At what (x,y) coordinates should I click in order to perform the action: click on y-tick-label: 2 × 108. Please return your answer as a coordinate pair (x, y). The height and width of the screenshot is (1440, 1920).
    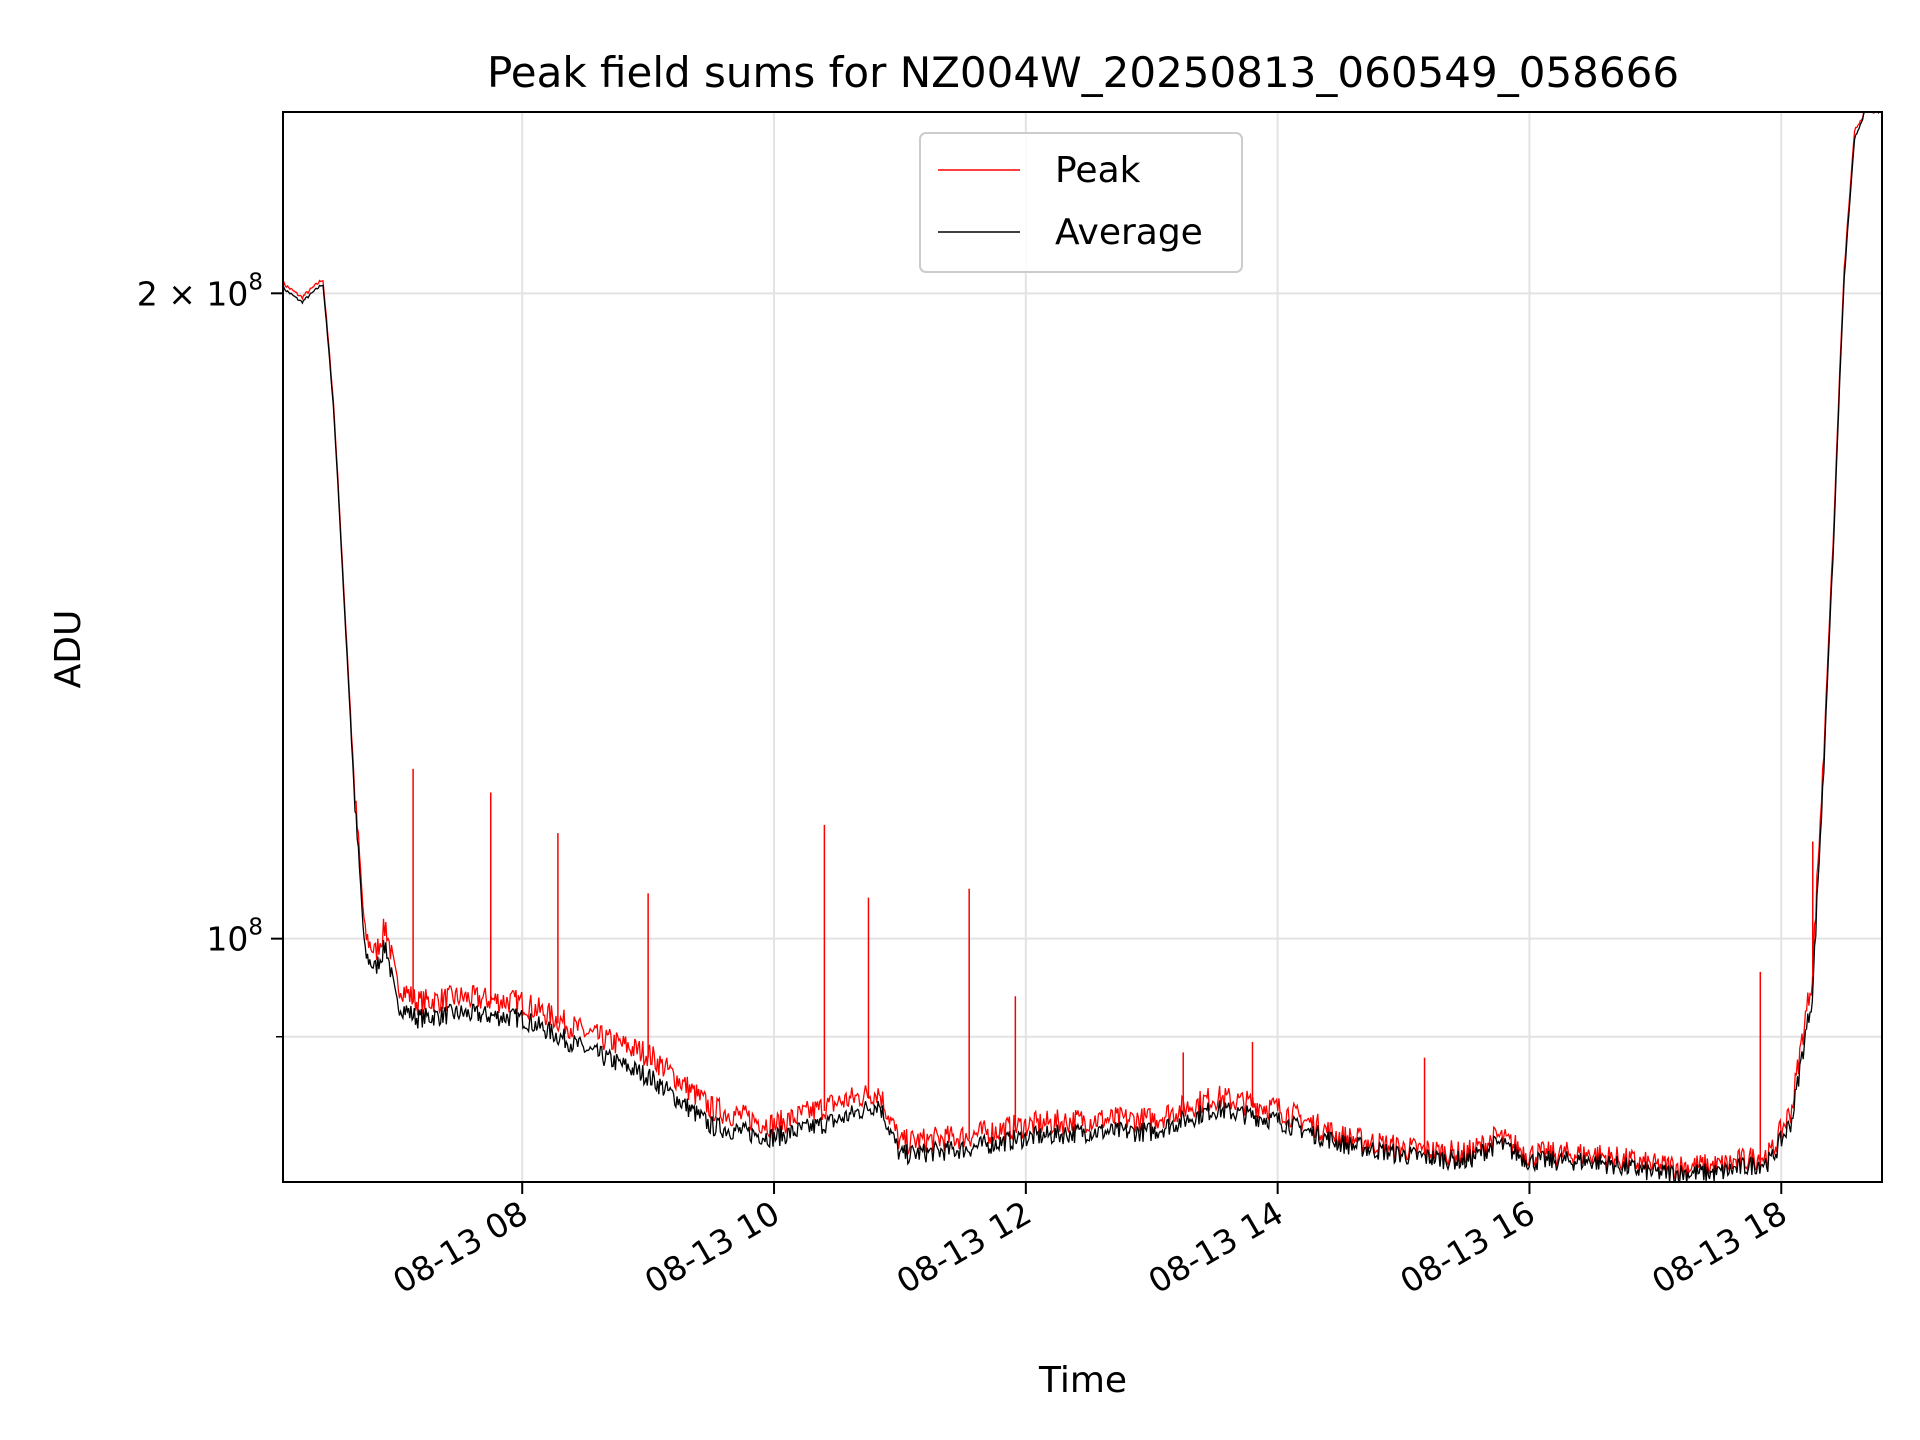
    Looking at the image, I should click on (200, 291).